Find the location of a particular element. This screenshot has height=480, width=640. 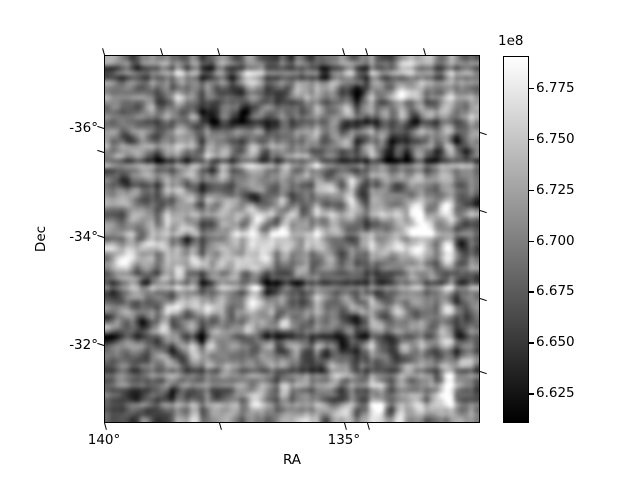

colorbar-offset-text: 1e8 is located at coordinates (511, 41).